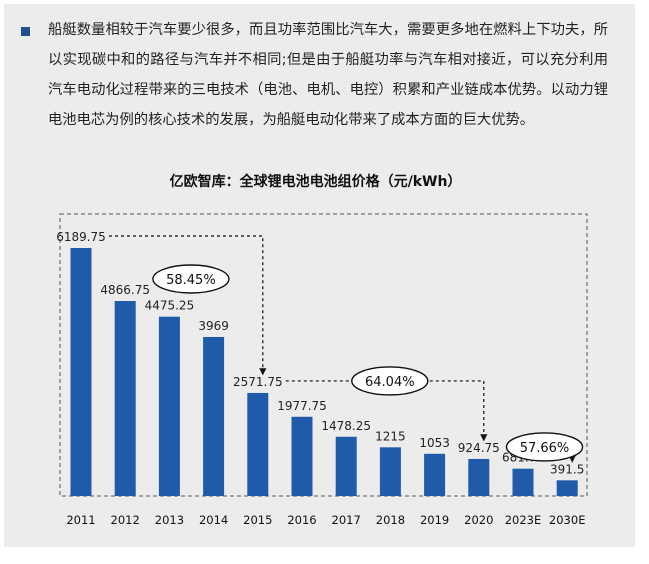 The width and height of the screenshot is (649, 564). I want to click on x-tick-2013: 2013, so click(169, 520).